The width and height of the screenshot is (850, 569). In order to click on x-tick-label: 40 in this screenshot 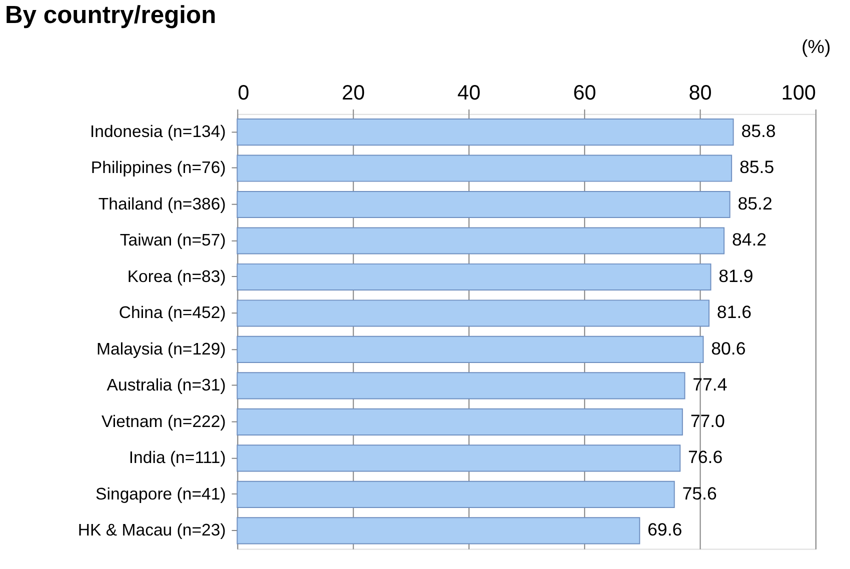, I will do `click(469, 93)`.